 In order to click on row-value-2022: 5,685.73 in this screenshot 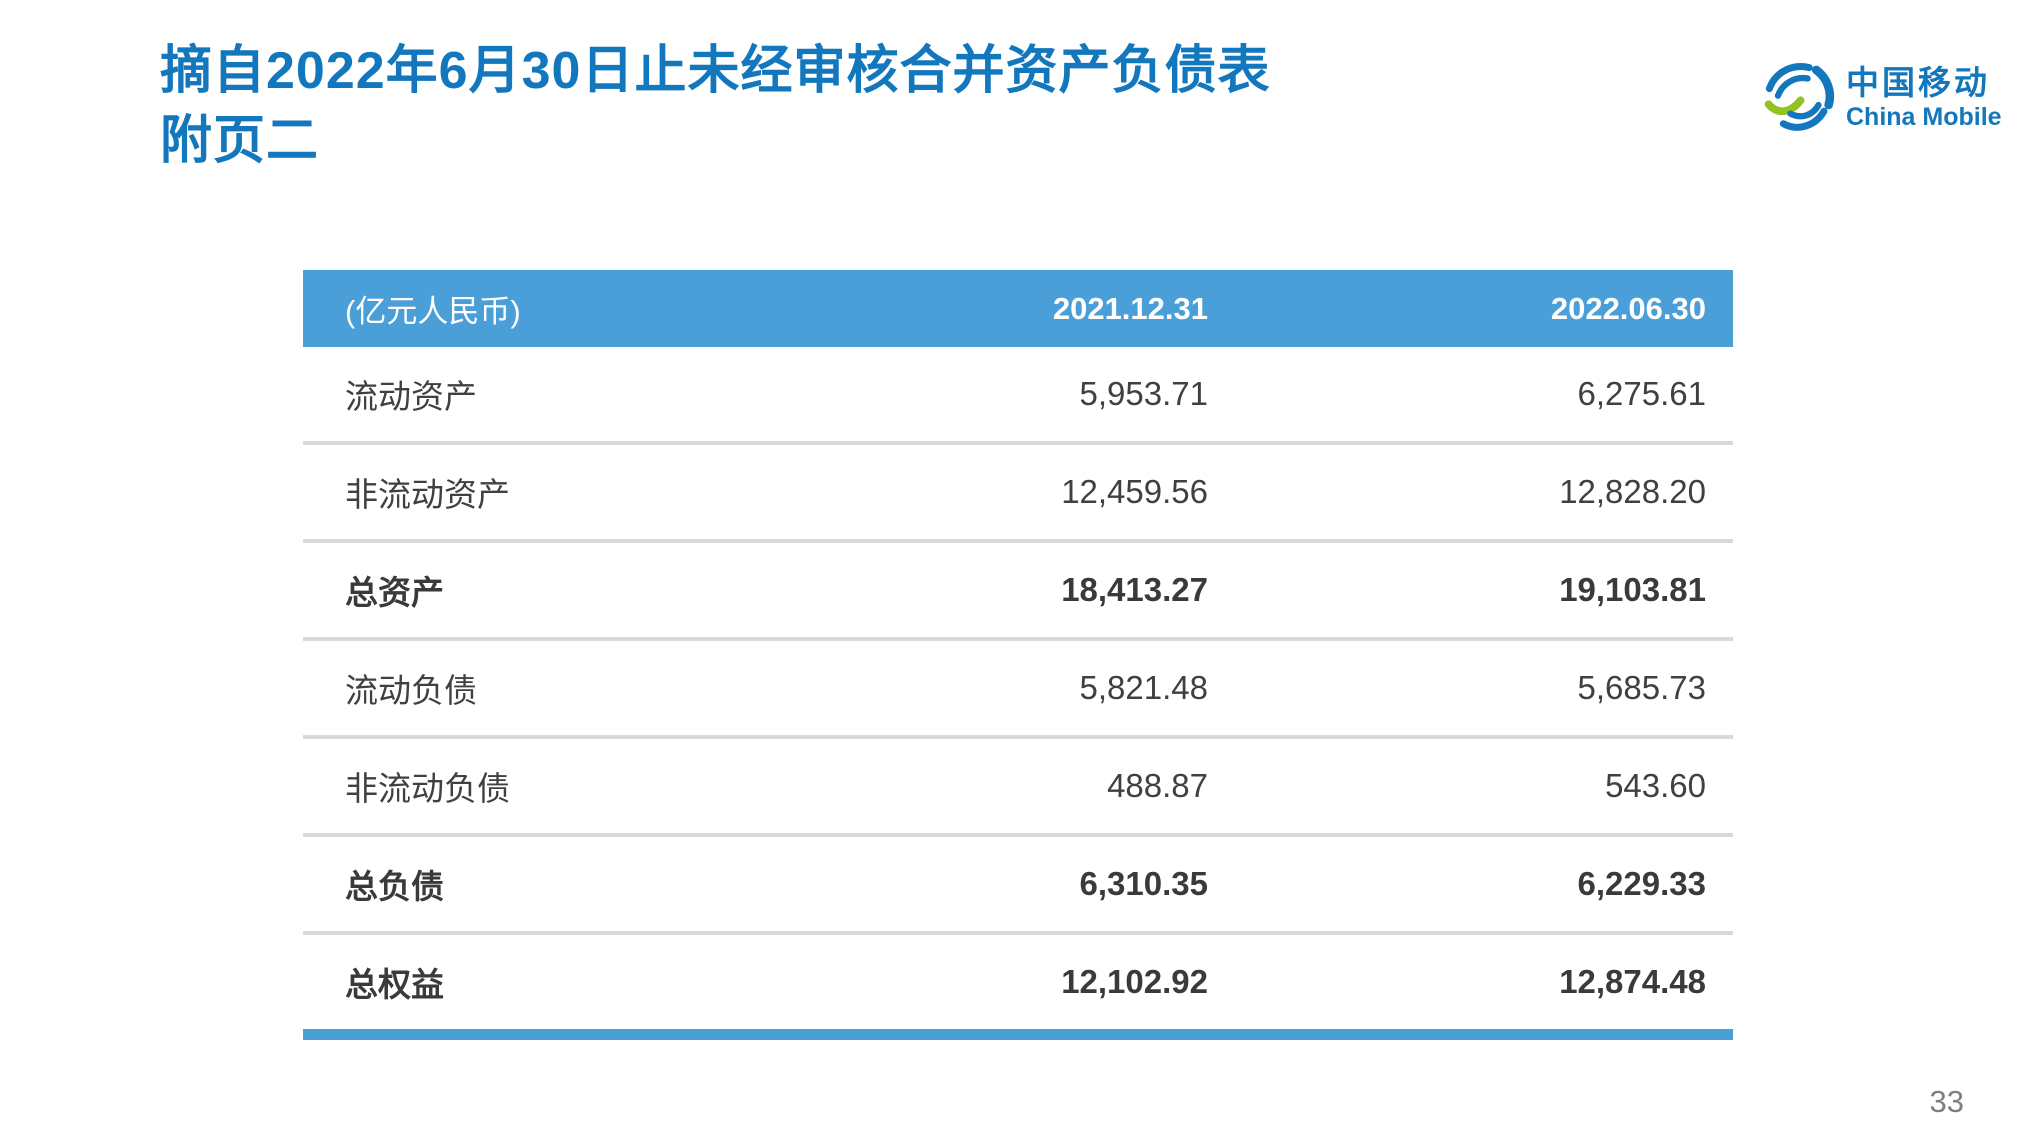, I will do `click(1484, 687)`.